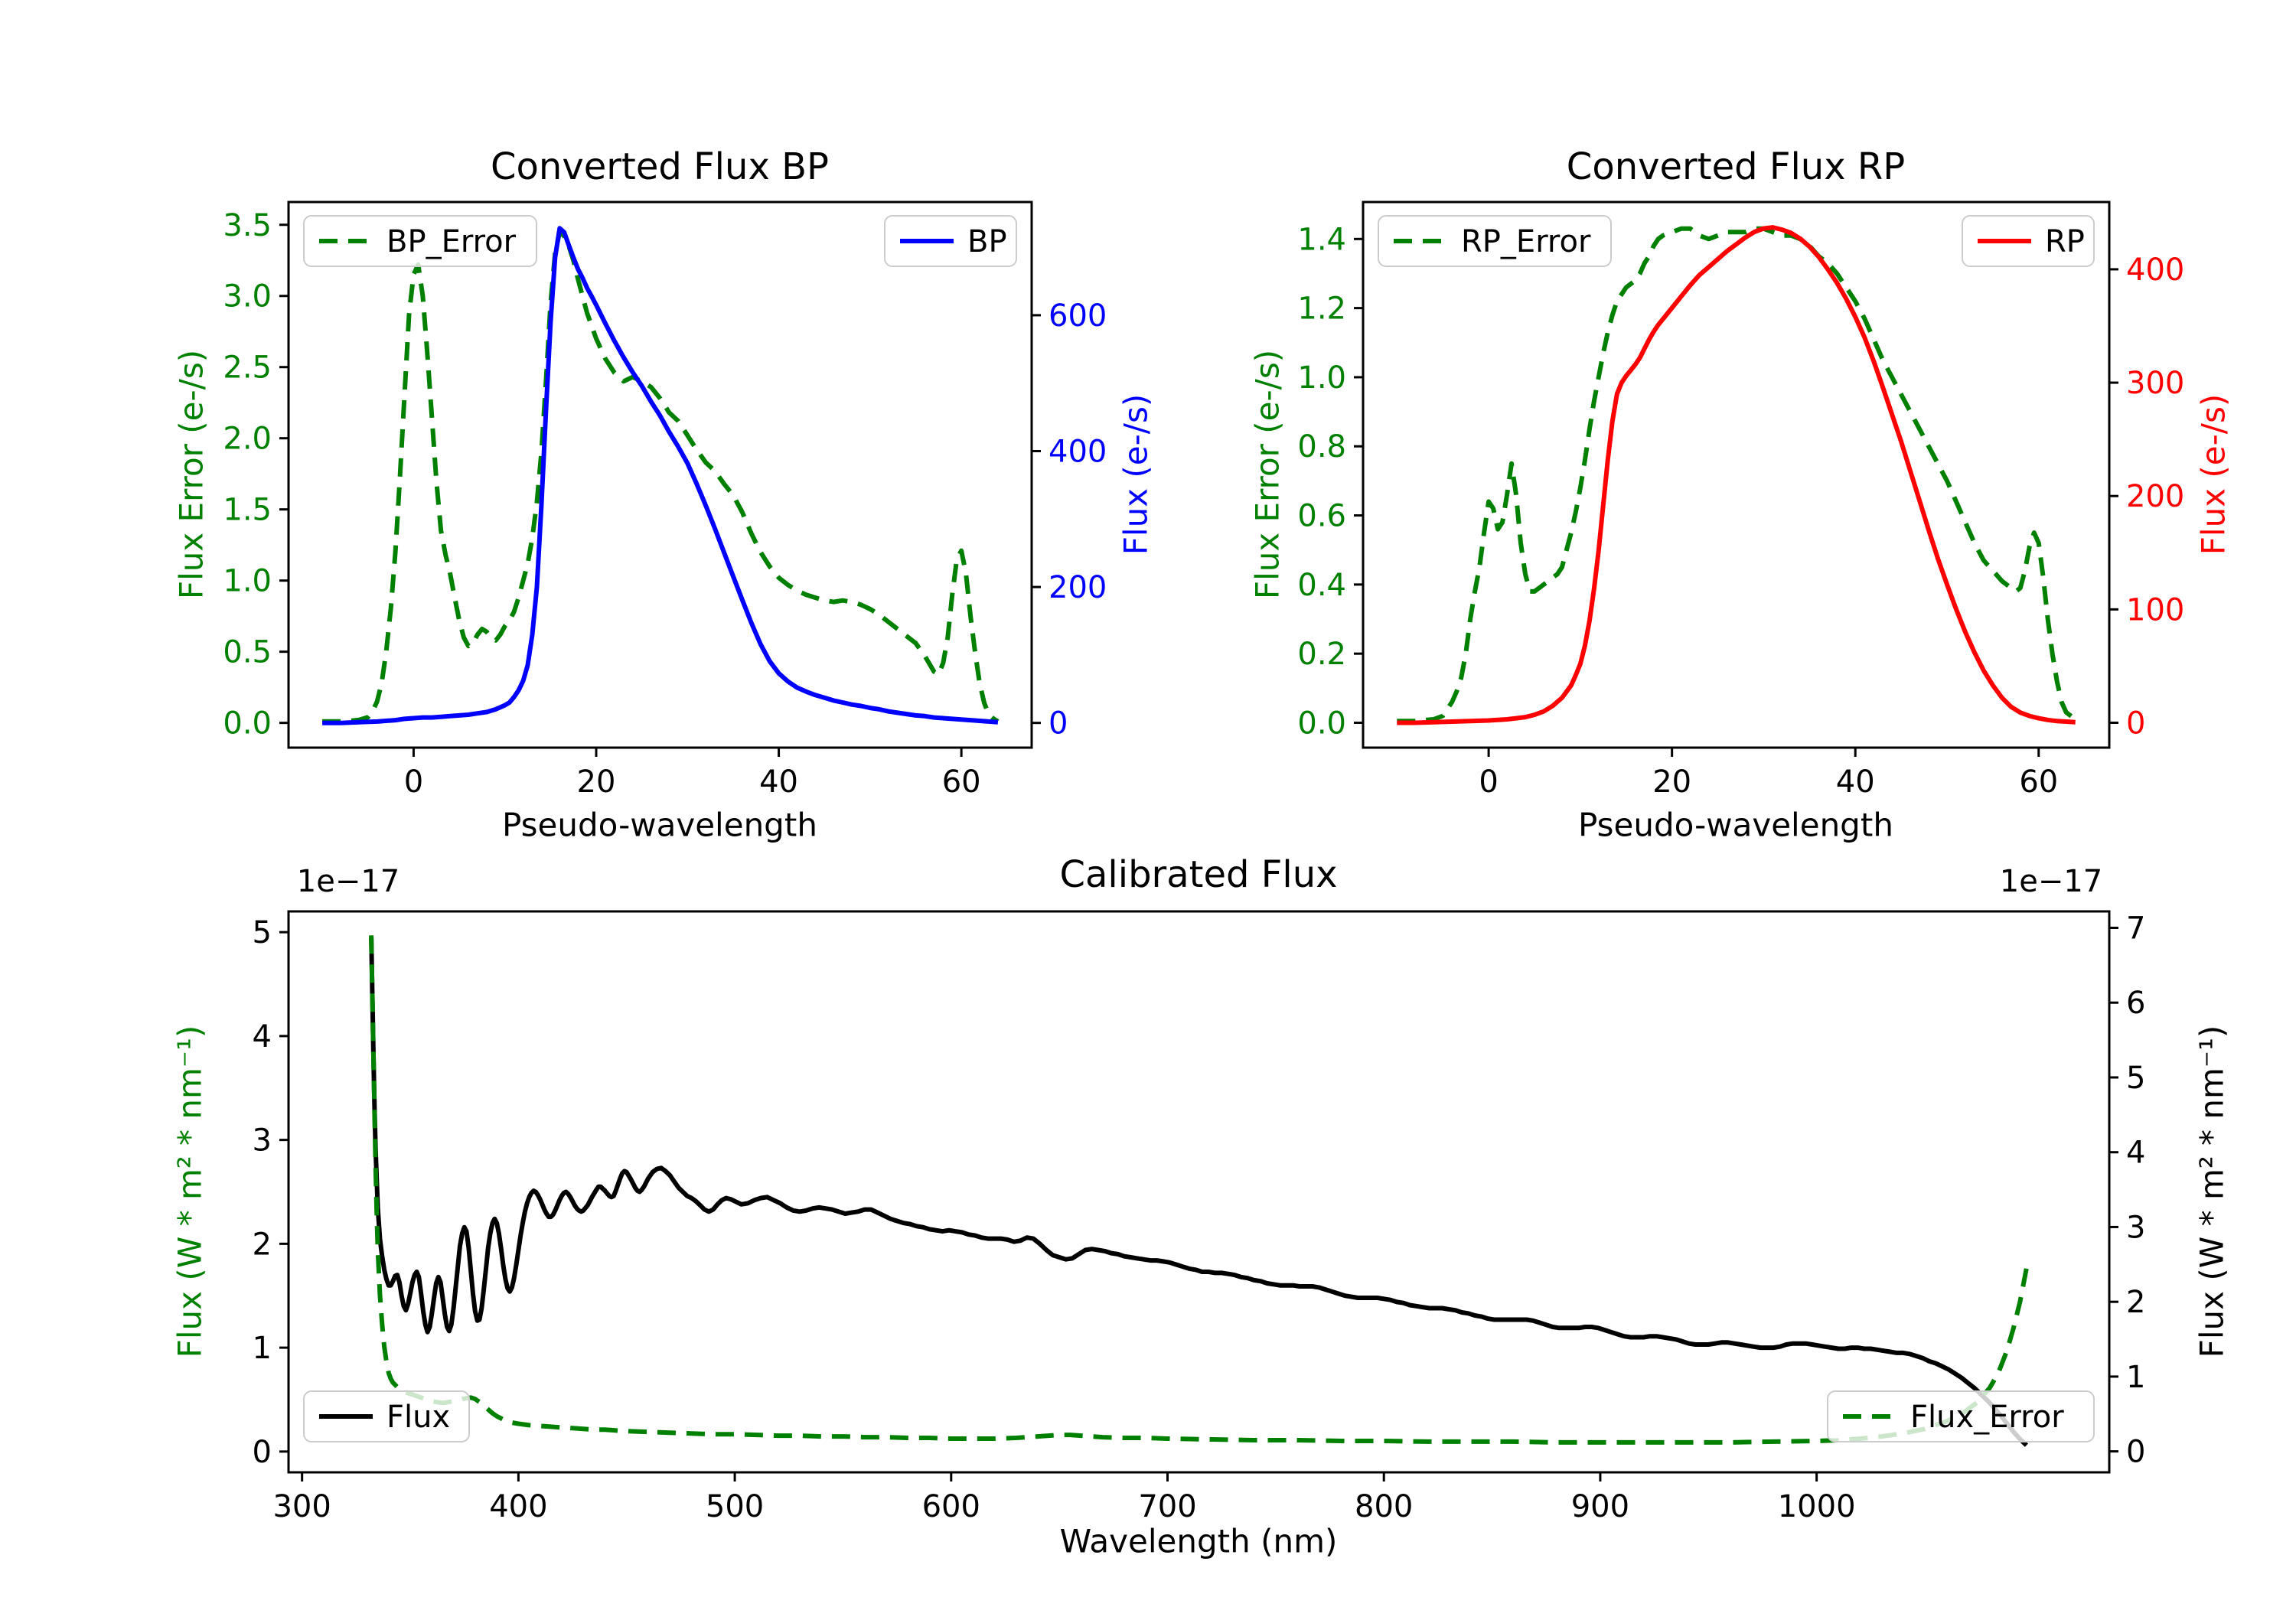  What do you see at coordinates (1671, 782) in the screenshot?
I see `rp-xtick-label: 20` at bounding box center [1671, 782].